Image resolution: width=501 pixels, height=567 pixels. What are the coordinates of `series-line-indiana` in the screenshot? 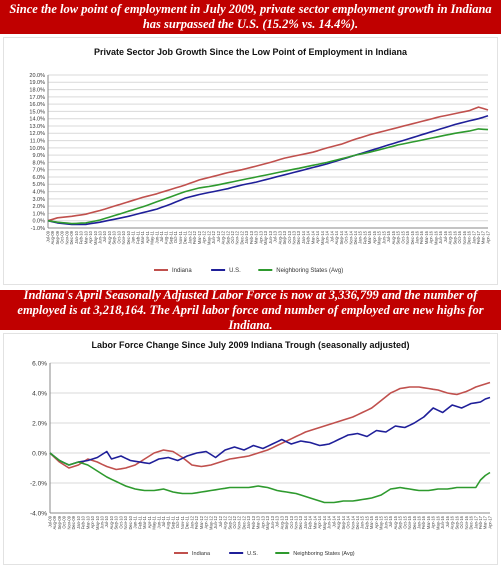 It's located at (270, 426).